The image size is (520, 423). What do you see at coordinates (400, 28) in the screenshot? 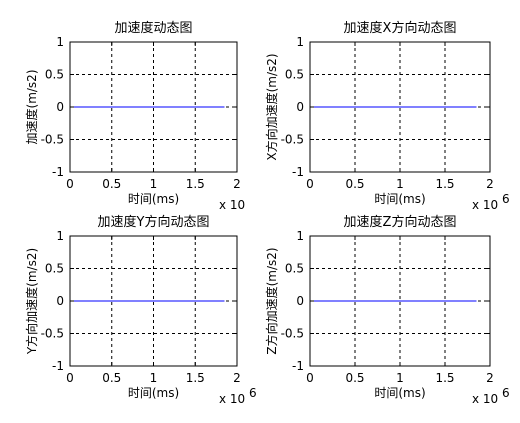
I see `chart-x-title: 加速度X方向动态图` at bounding box center [400, 28].